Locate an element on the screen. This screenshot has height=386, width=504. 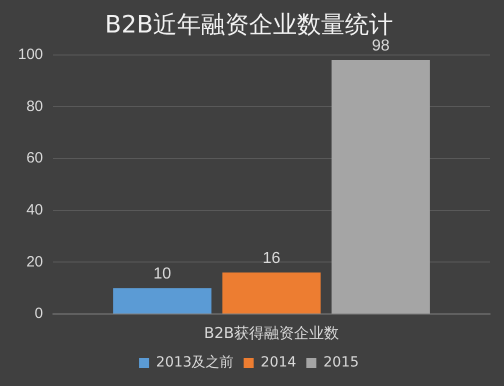
y-tick-label: 80 is located at coordinates (35, 106).